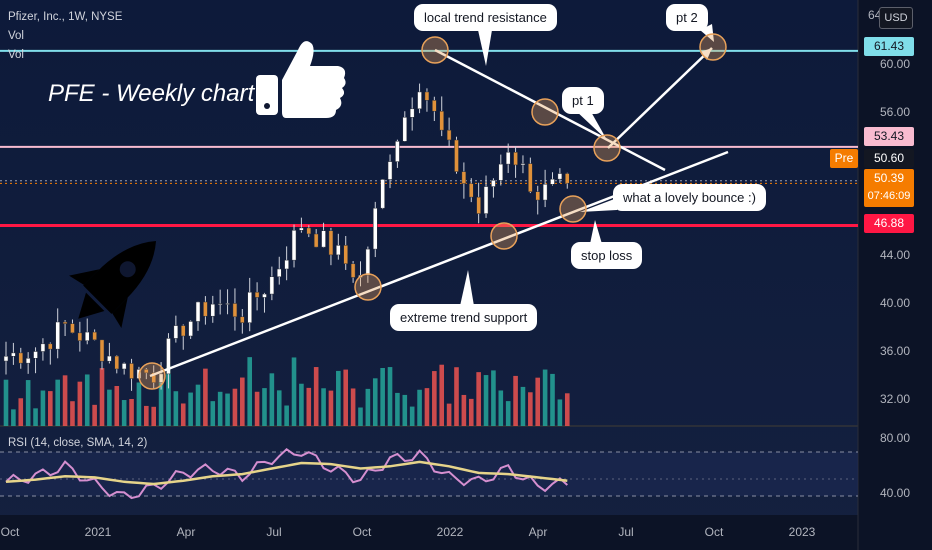 This screenshot has width=932, height=550. Describe the element at coordinates (706, 54) in the screenshot. I see `pt2-arrowhead` at that location.